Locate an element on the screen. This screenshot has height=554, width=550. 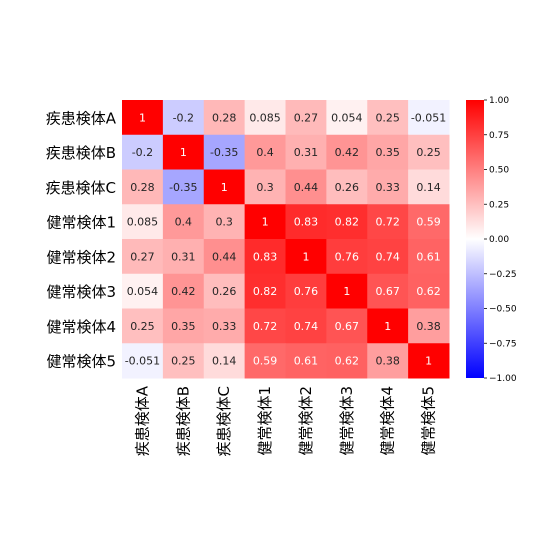
colorbar-tick-label: 0.50 is located at coordinates (499, 171).